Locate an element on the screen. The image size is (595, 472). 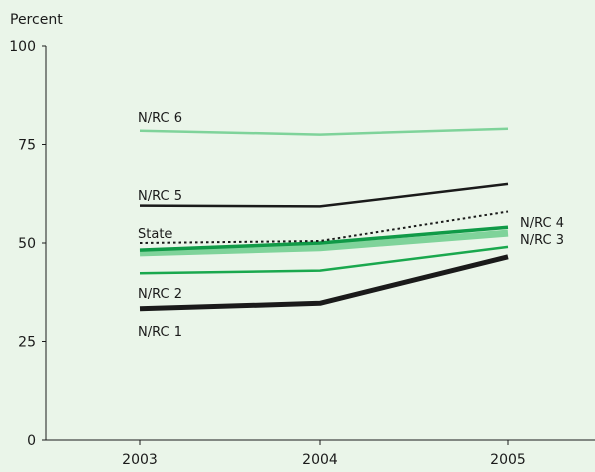
series-label-n-rc-6: N/RC 6 is located at coordinates (160, 118).